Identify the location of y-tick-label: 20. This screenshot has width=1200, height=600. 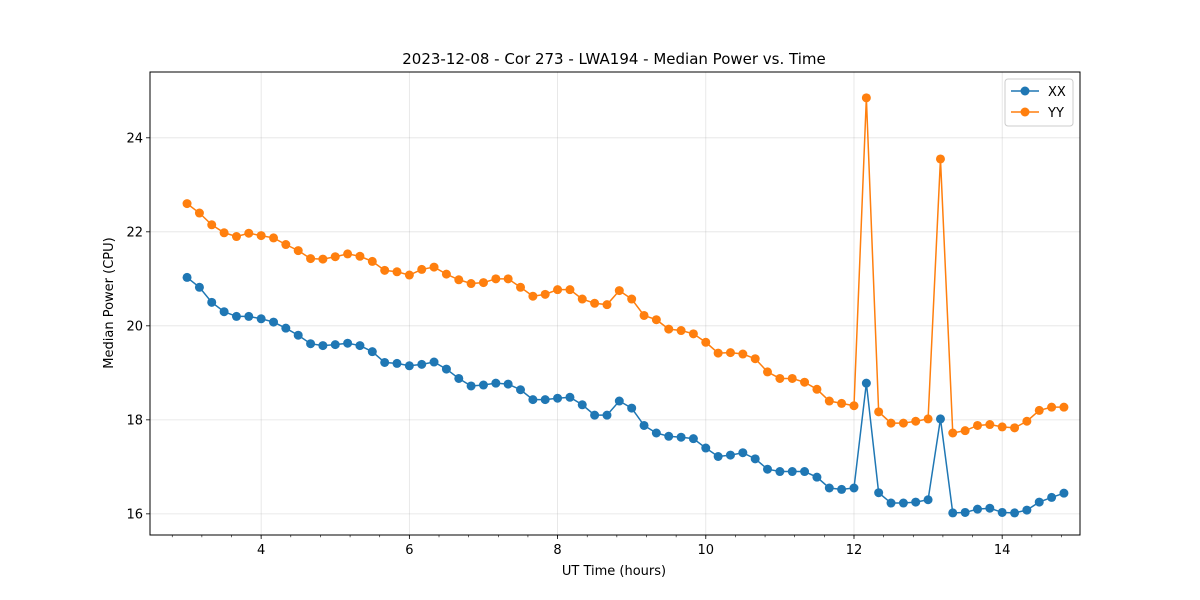
(134, 326).